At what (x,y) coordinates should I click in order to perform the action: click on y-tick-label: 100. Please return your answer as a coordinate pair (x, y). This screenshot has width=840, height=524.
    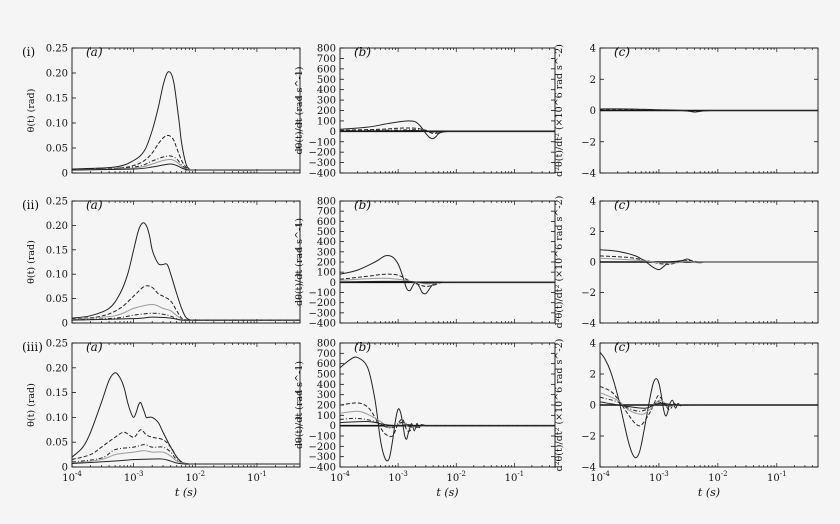
    Looking at the image, I should click on (326, 273).